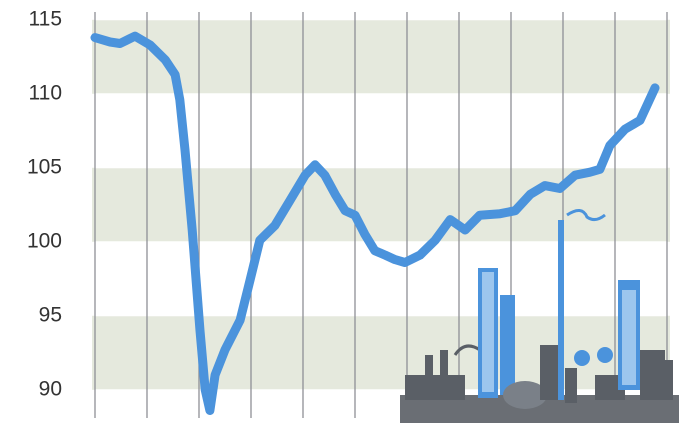 The height and width of the screenshot is (423, 679). I want to click on y-tick-label: 115, so click(45, 18).